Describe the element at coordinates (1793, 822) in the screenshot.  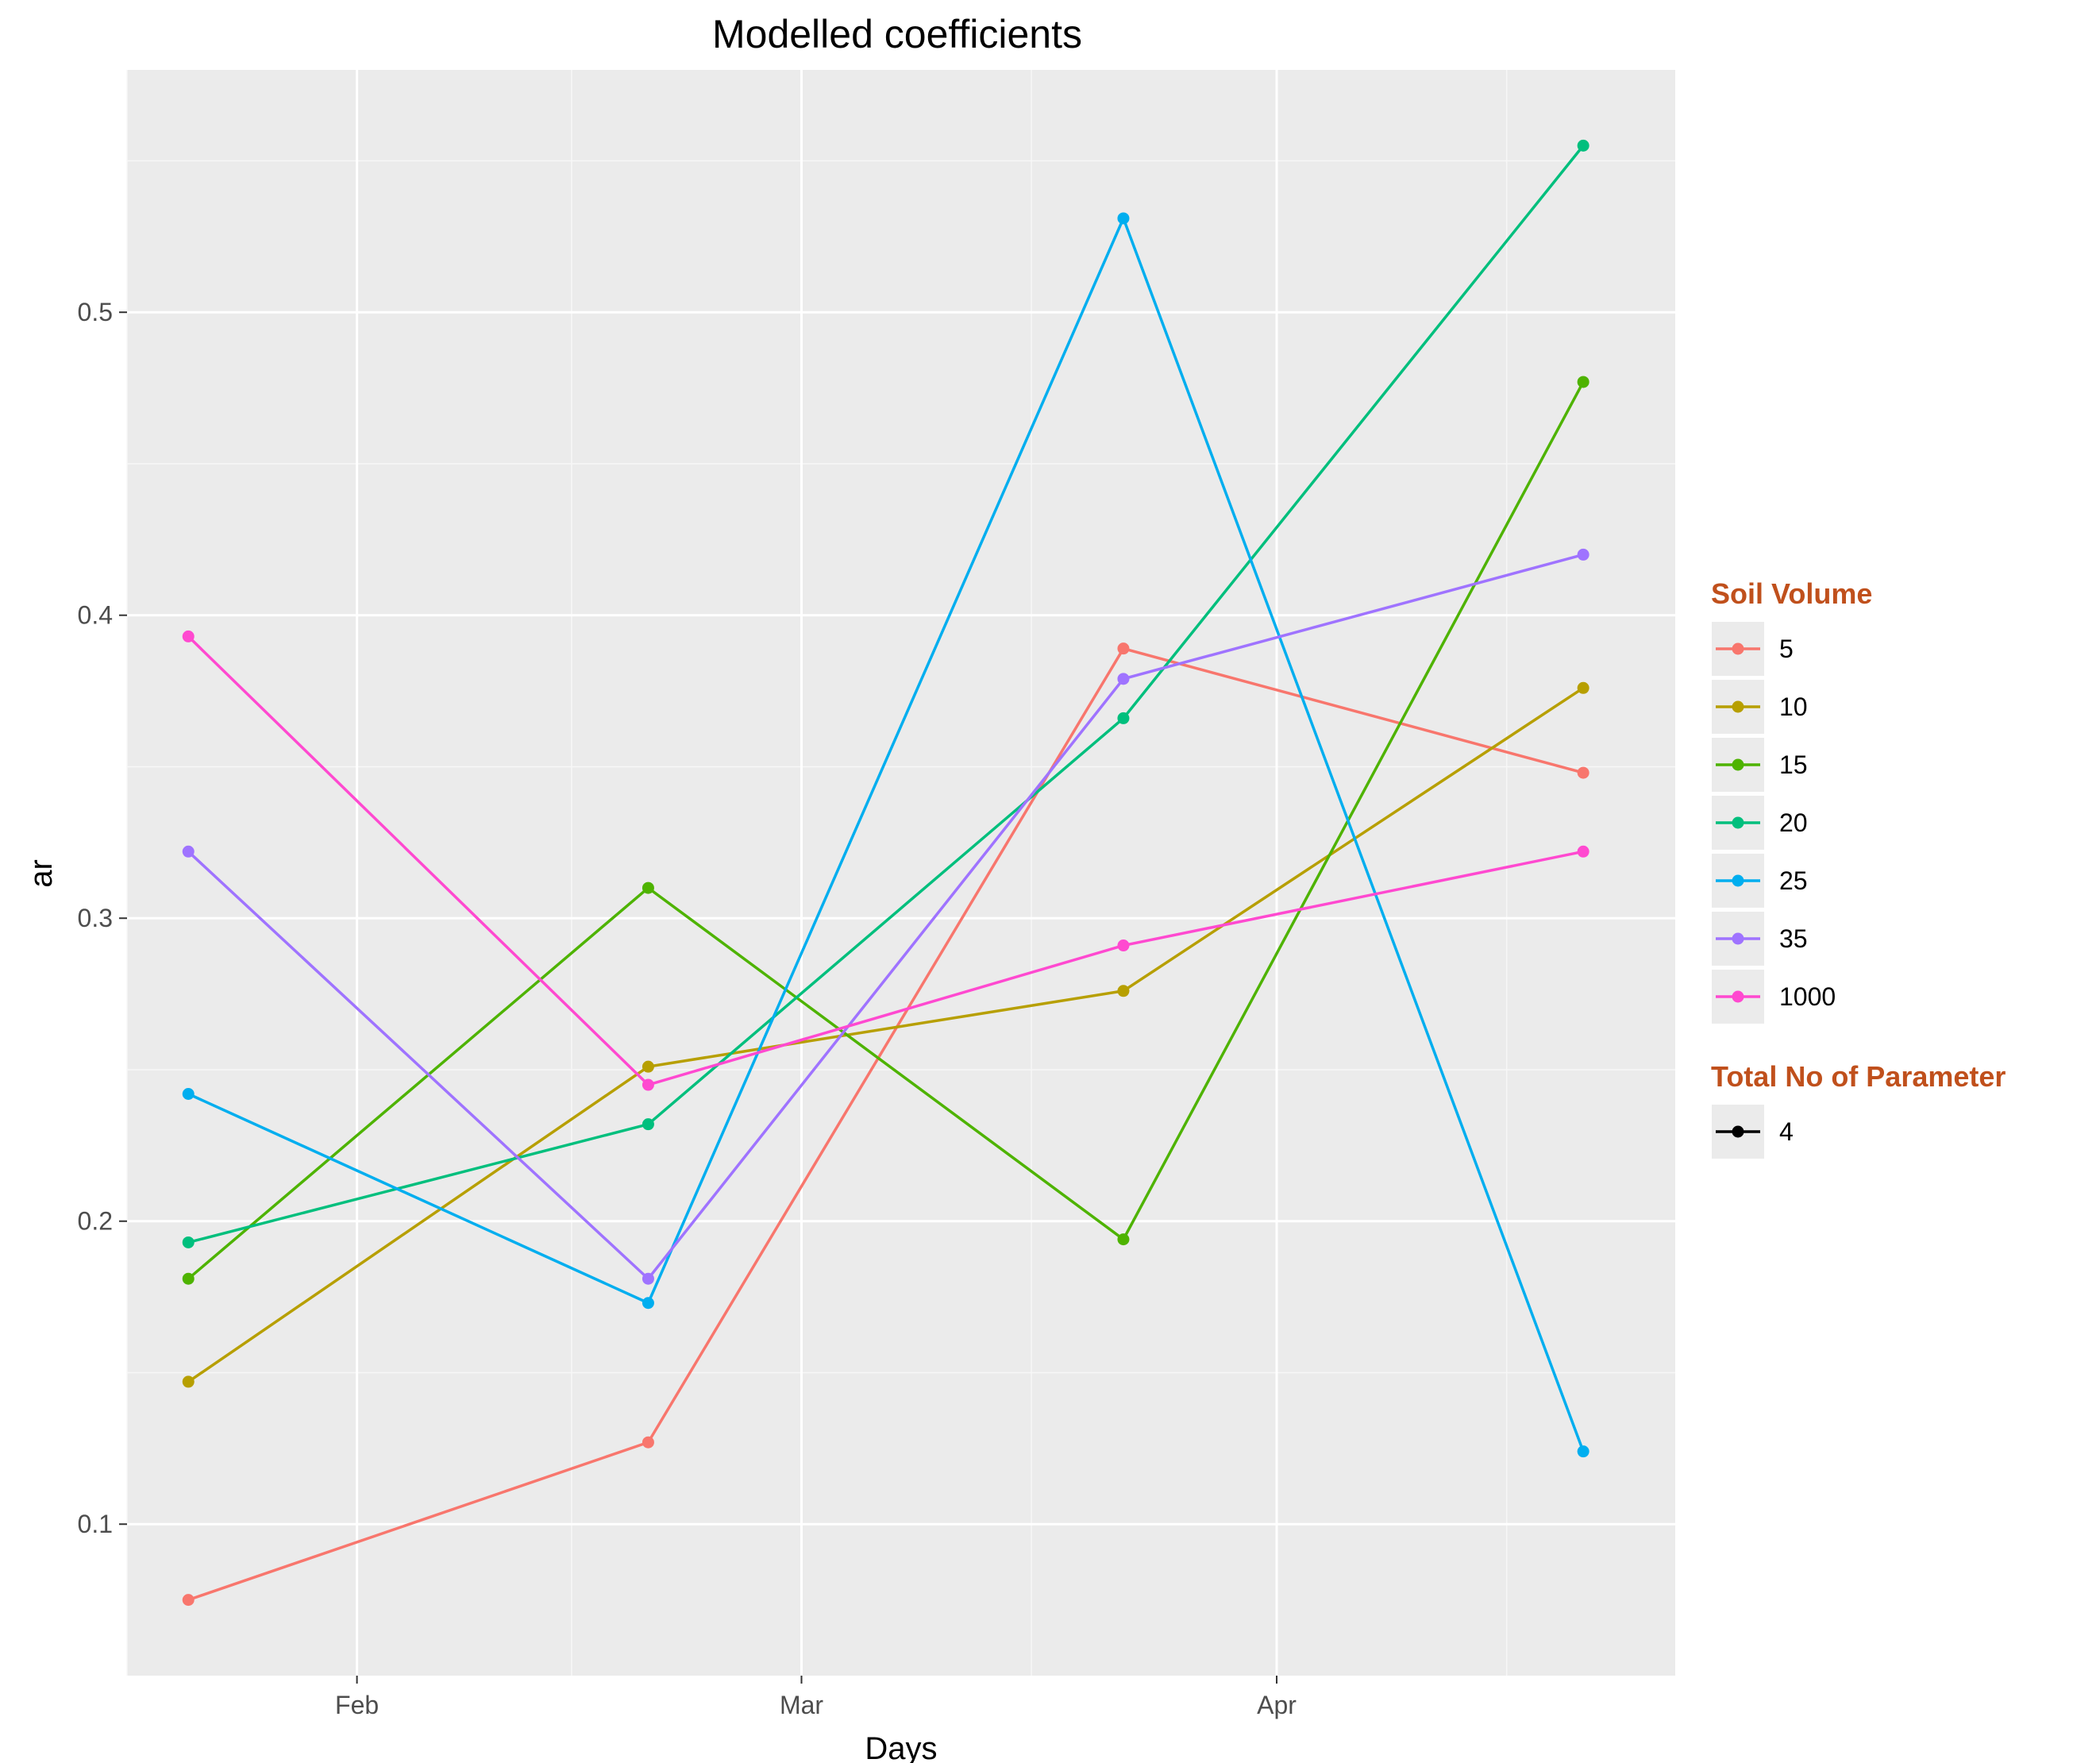
I see `legend-label-0-3: 20` at that location.